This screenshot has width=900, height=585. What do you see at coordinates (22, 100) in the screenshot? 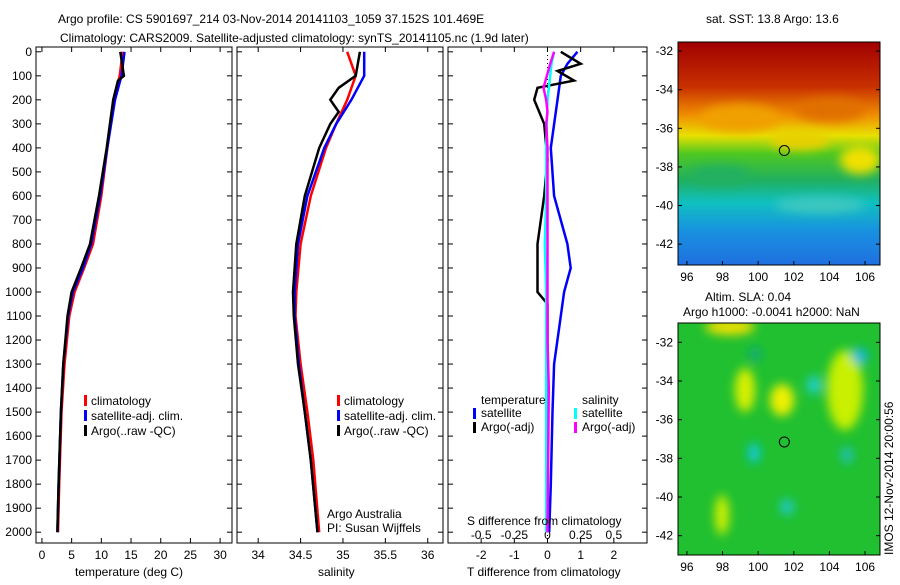
I see `depth-tick-label: 200` at bounding box center [22, 100].